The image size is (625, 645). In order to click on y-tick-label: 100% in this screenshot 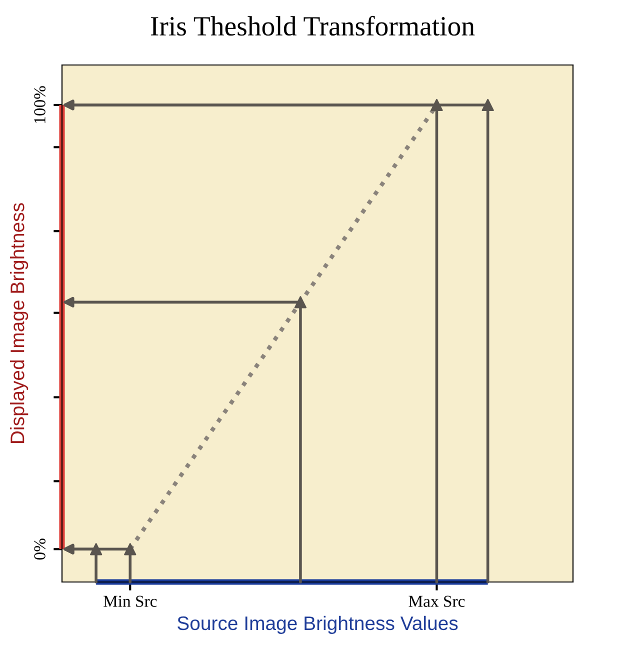, I will do `click(40, 104)`.